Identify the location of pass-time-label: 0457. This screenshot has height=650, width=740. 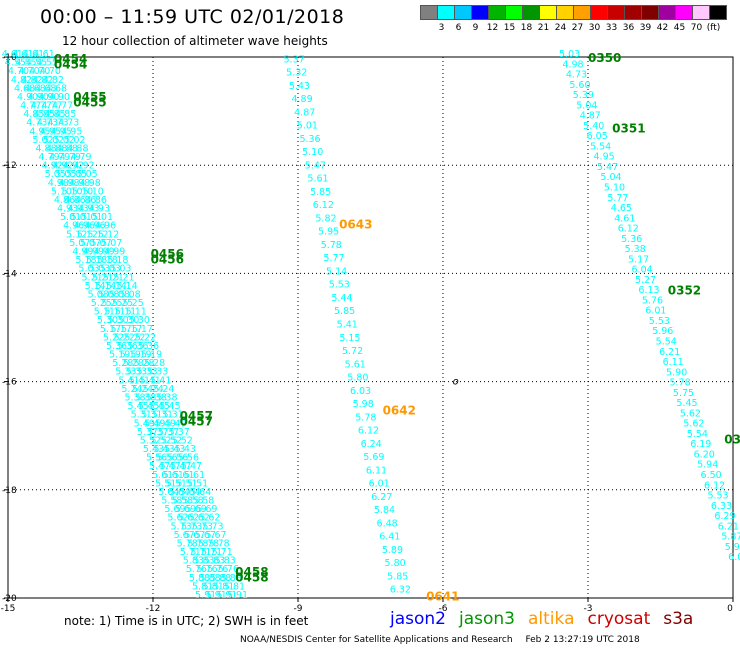
(196, 422).